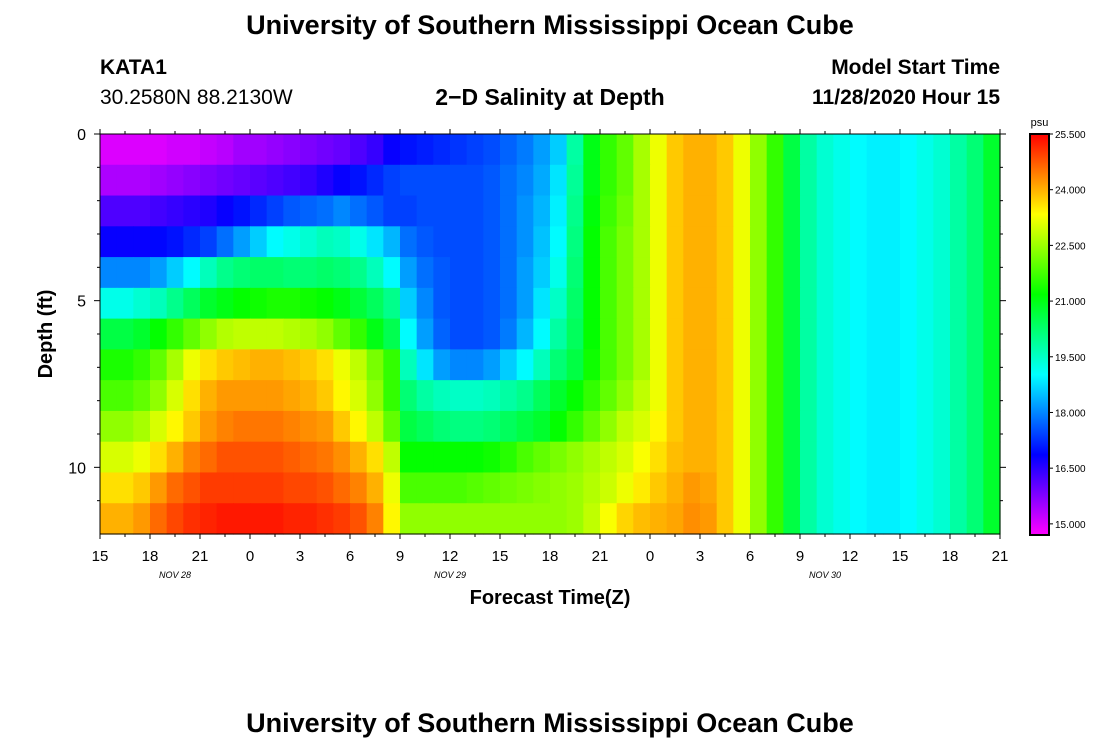 This screenshot has height=750, width=1100. Describe the element at coordinates (100, 556) in the screenshot. I see `x-tick-label: 15` at that location.